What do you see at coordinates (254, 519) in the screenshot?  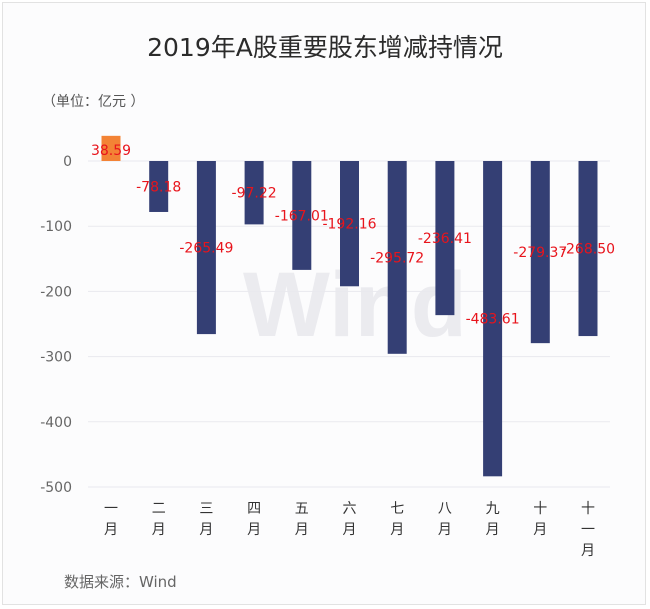 I see `x-tick-label: 四月` at bounding box center [254, 519].